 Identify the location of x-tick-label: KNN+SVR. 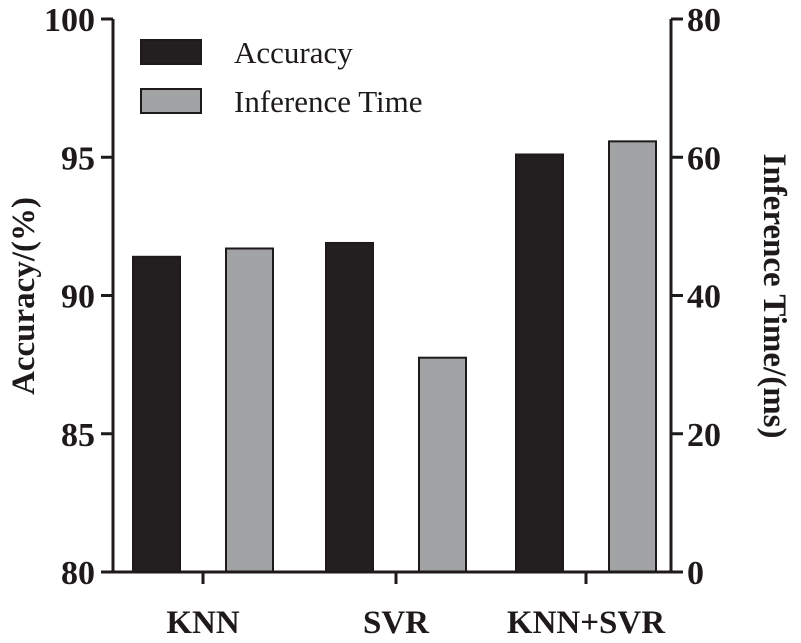
(586, 623).